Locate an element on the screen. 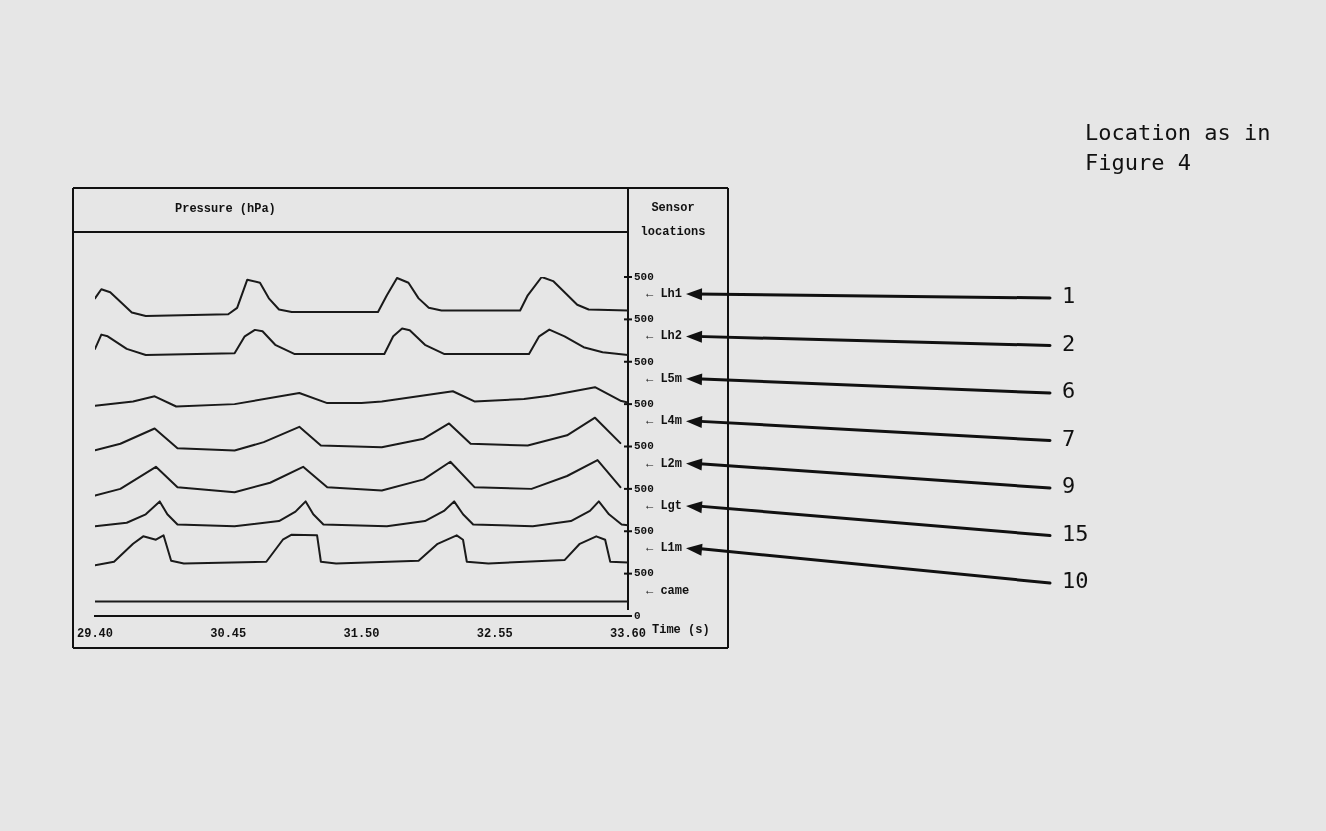  legend-label: ← Lh2 is located at coordinates (664, 336).